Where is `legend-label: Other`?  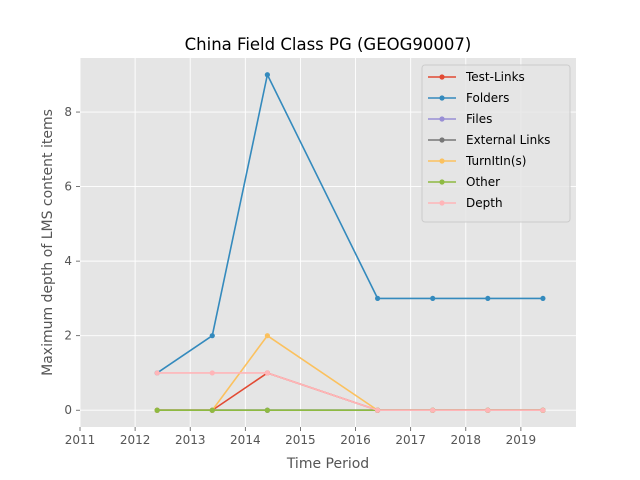 legend-label: Other is located at coordinates (483, 182).